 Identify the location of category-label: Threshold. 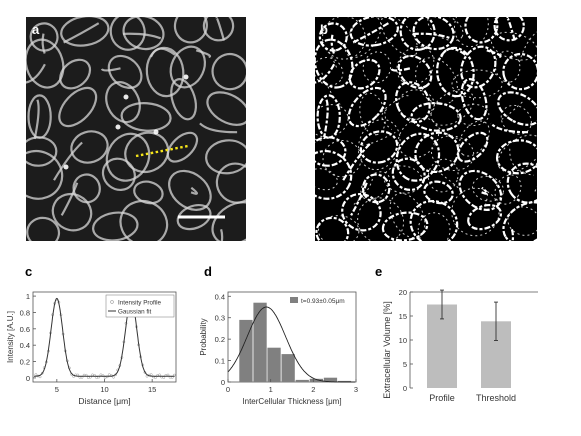
(496, 398).